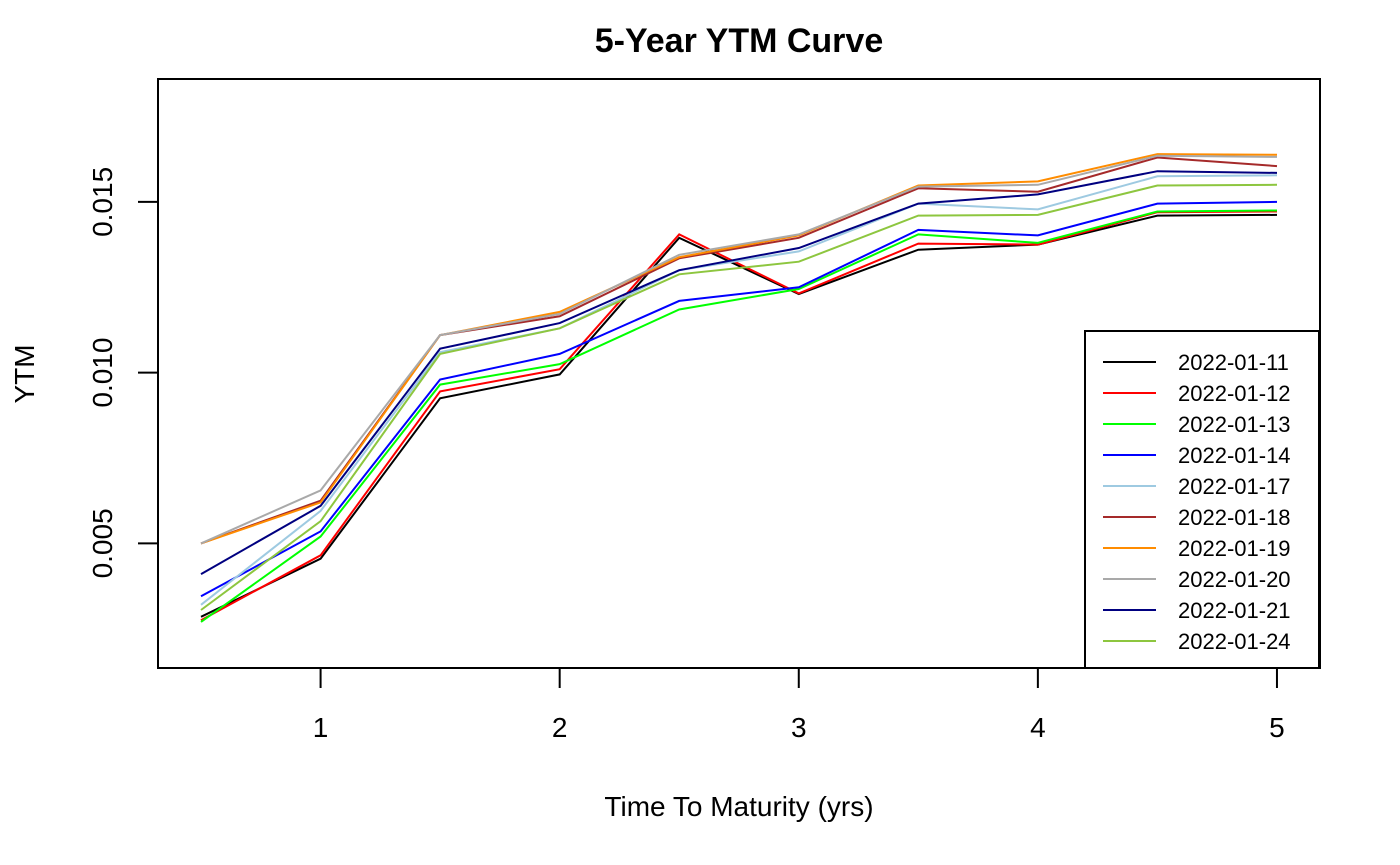 The width and height of the screenshot is (1400, 865). What do you see at coordinates (1234, 393) in the screenshot?
I see `legend-entry-label: 2022-01-12` at bounding box center [1234, 393].